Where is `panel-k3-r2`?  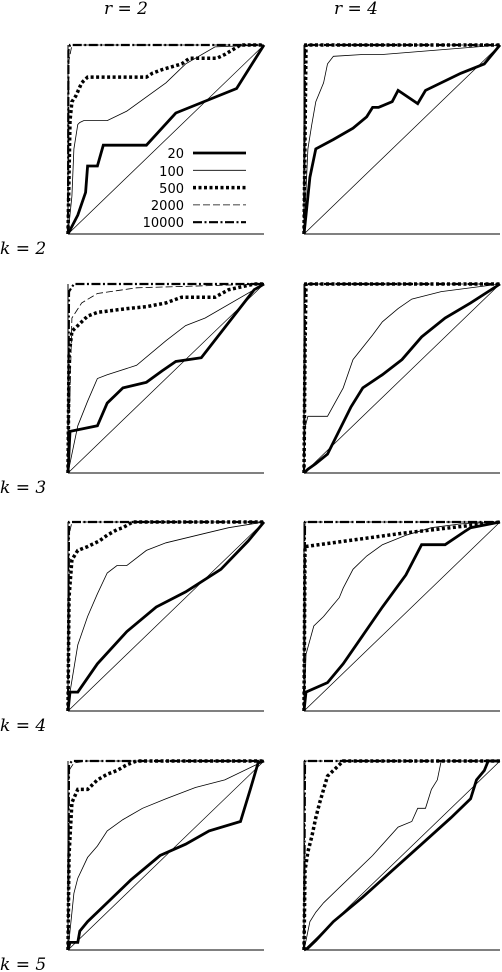 panel-k3-r2 is located at coordinates (165, 378).